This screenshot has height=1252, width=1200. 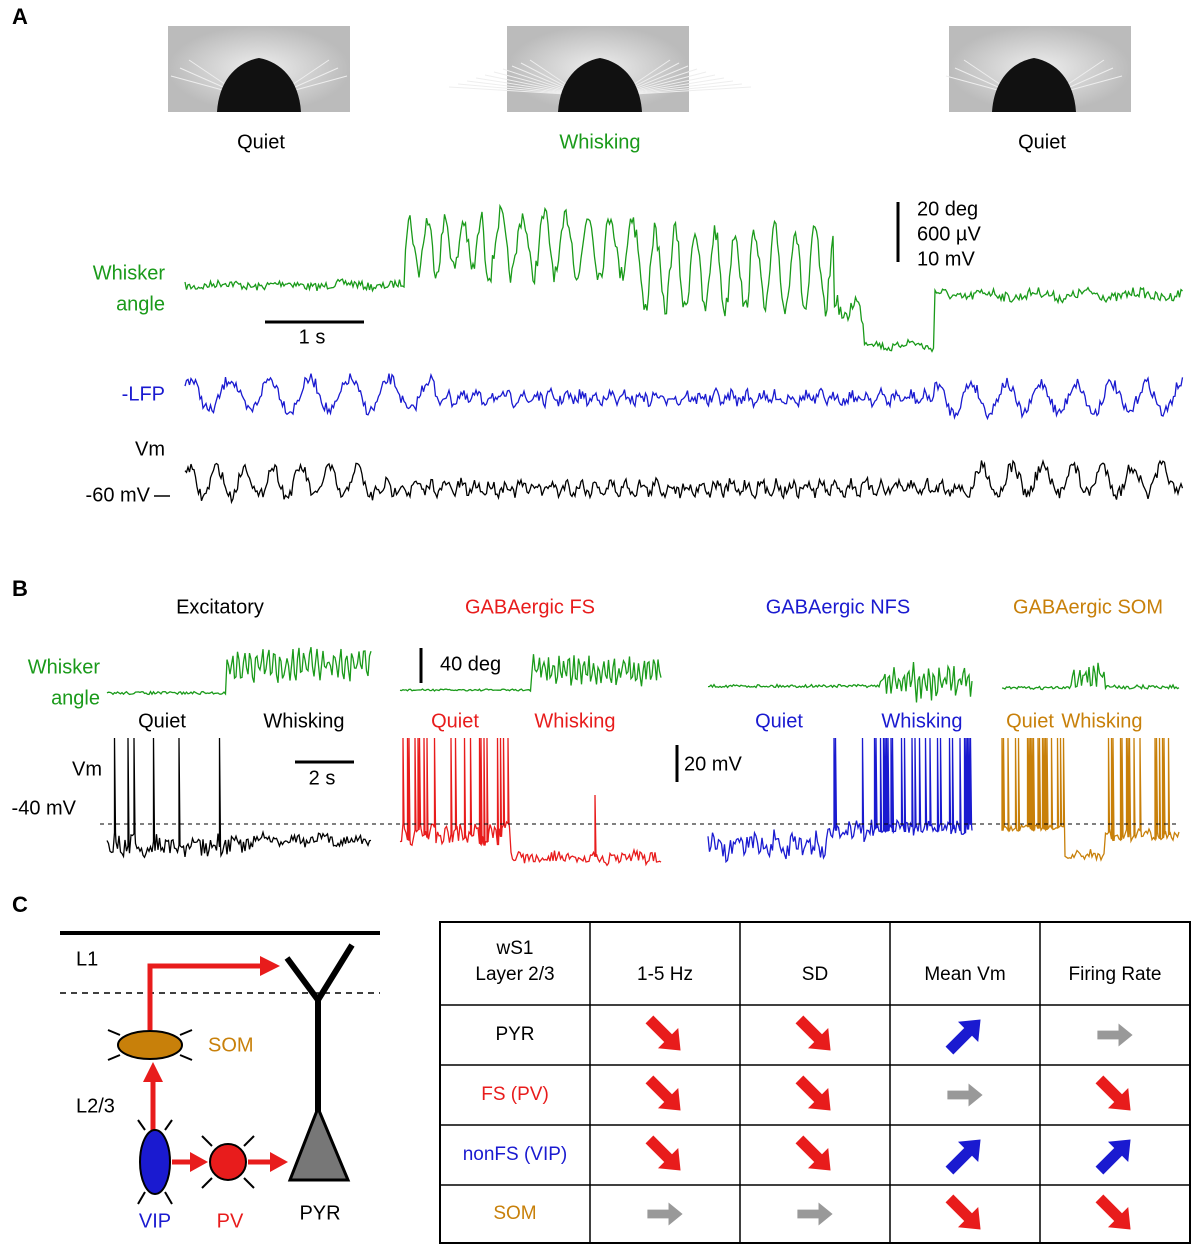 What do you see at coordinates (322, 778) in the screenshot?
I see `scale-label: 2 s` at bounding box center [322, 778].